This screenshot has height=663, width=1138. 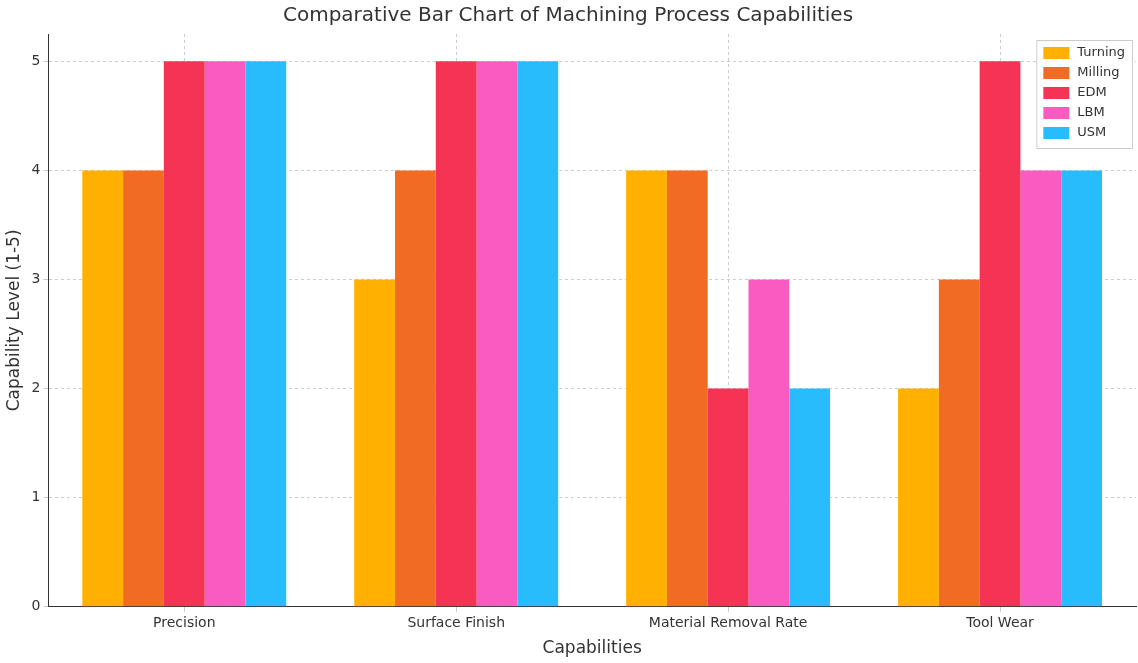 What do you see at coordinates (728, 621) in the screenshot?
I see `x-tick-label: Material Removal Rate` at bounding box center [728, 621].